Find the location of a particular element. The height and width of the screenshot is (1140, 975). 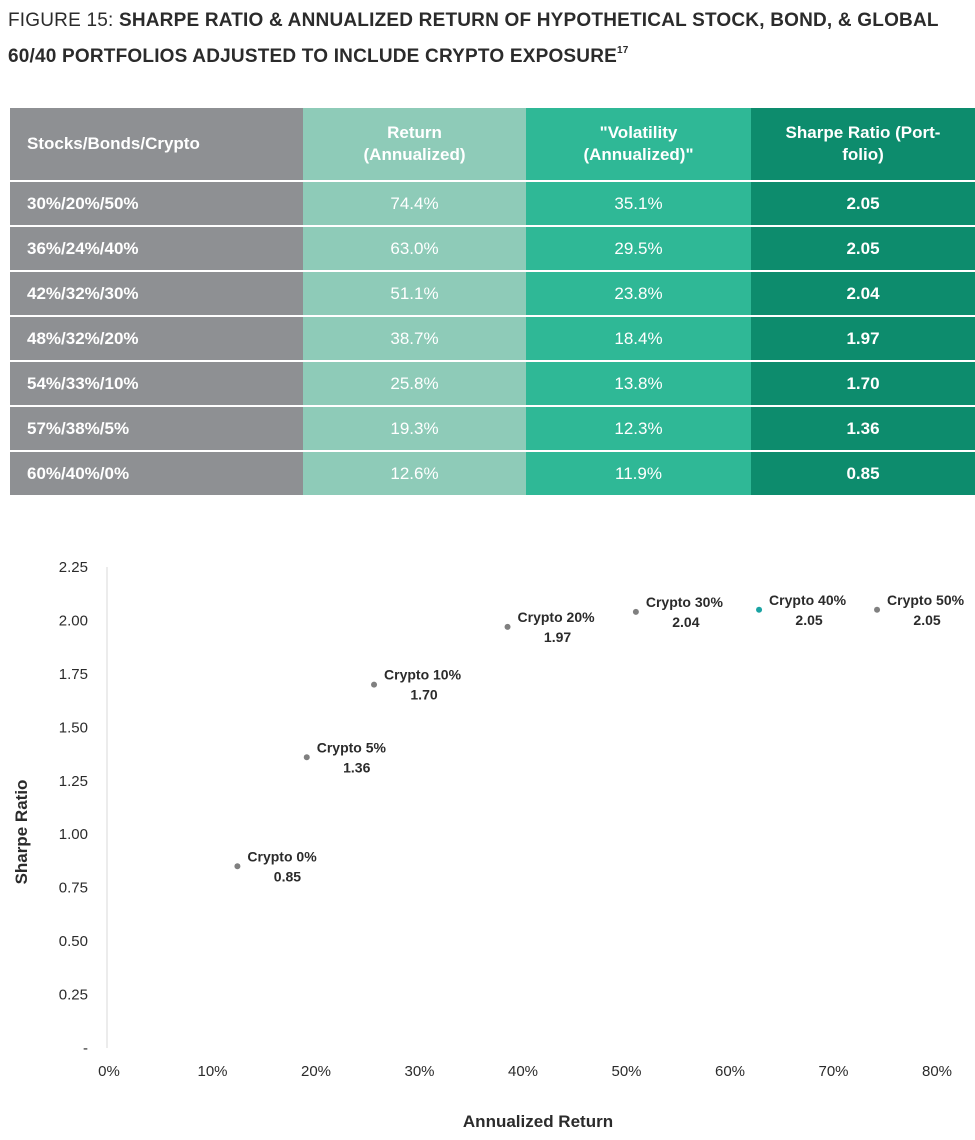

x-tick-label: 20% is located at coordinates (316, 1071).